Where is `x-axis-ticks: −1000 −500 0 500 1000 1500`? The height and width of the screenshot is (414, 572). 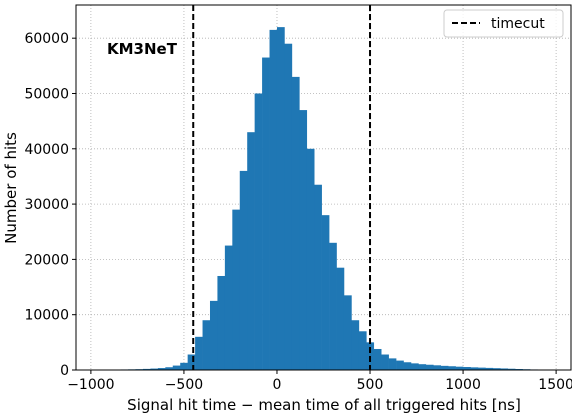
x-axis-ticks: −1000 −500 0 500 1000 1500 is located at coordinates (319, 381).